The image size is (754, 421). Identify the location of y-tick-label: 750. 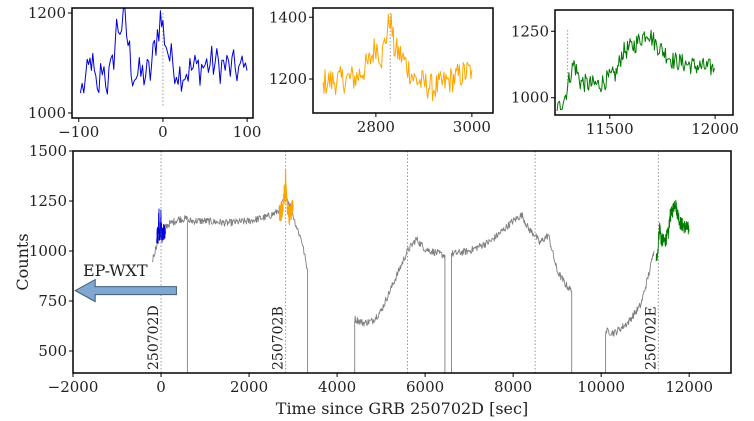
(52, 301).